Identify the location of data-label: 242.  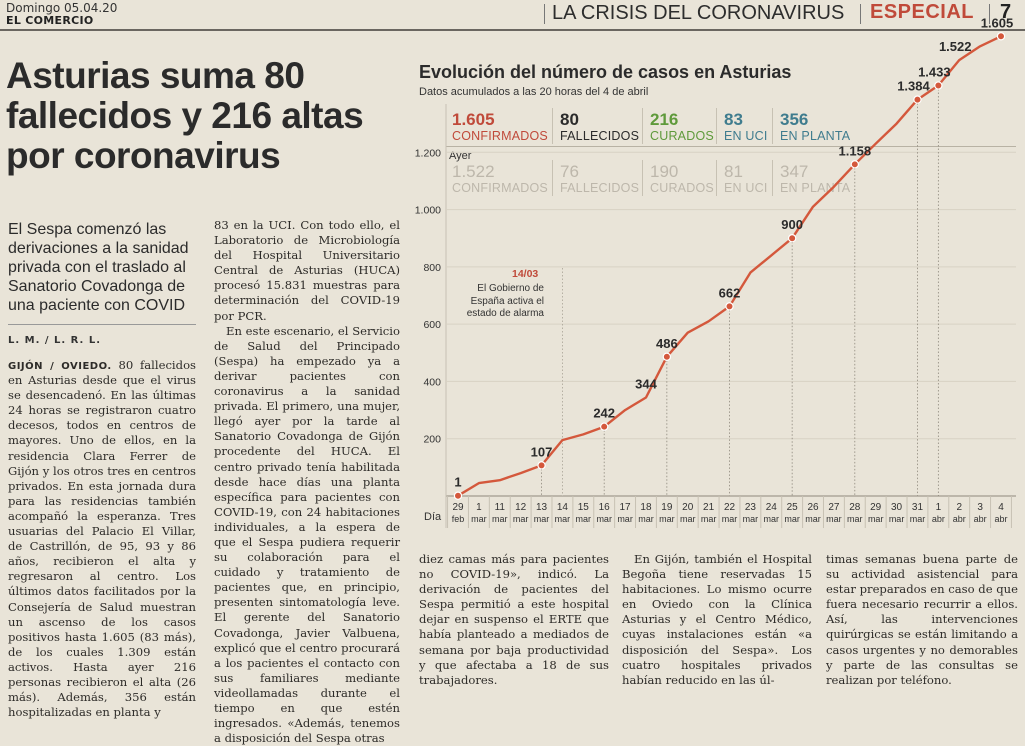
(604, 413).